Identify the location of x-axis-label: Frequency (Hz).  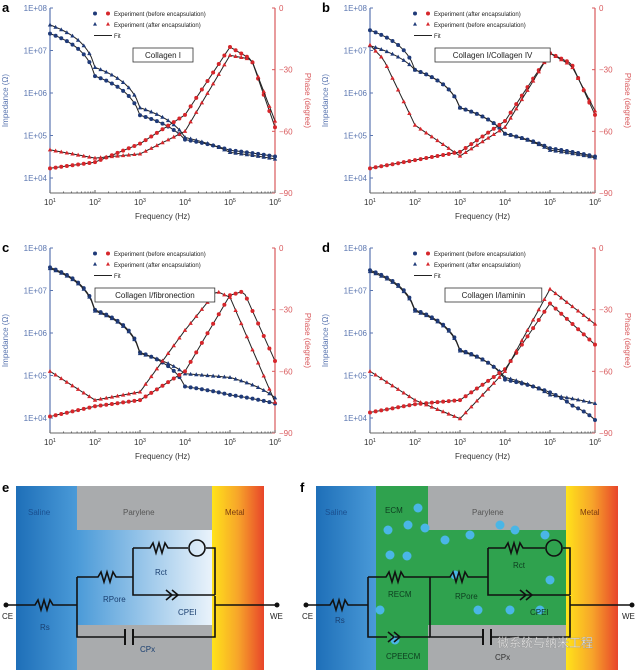
(162, 456).